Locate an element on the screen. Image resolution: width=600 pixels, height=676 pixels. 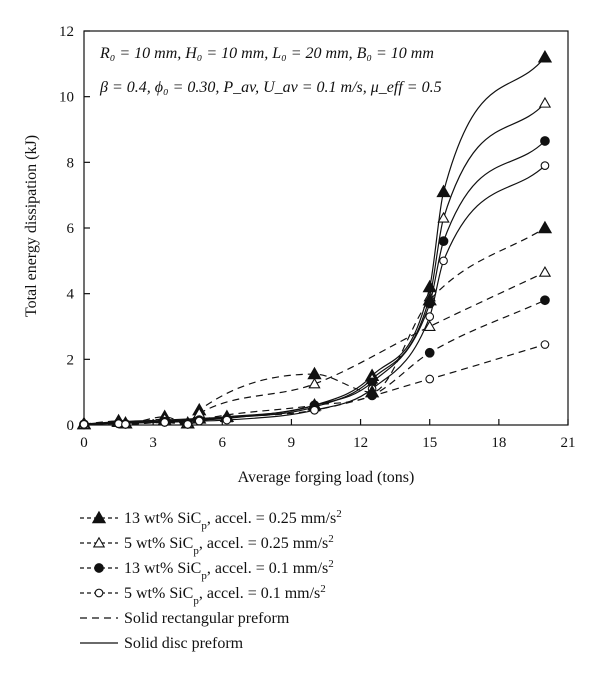
x-tick-label: 18 is located at coordinates (498, 443).